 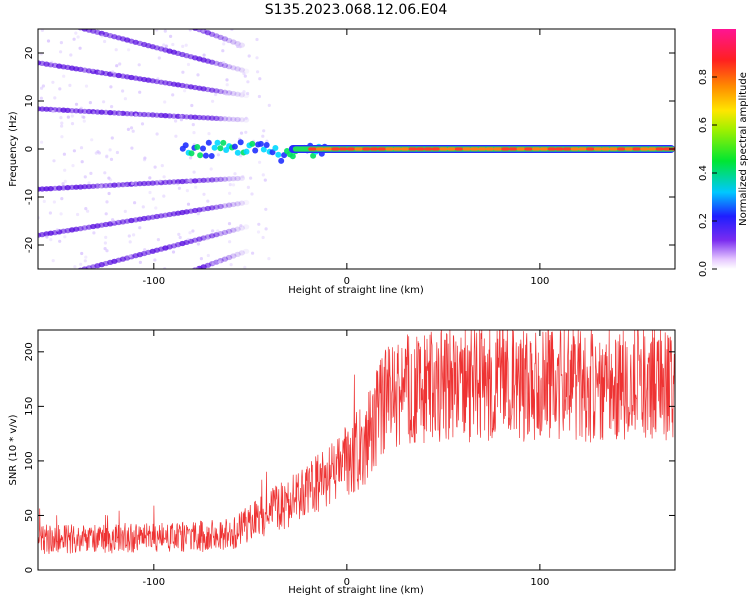 What do you see at coordinates (29, 53) in the screenshot?
I see `spectrogram-y-tick-label: 20` at bounding box center [29, 53].